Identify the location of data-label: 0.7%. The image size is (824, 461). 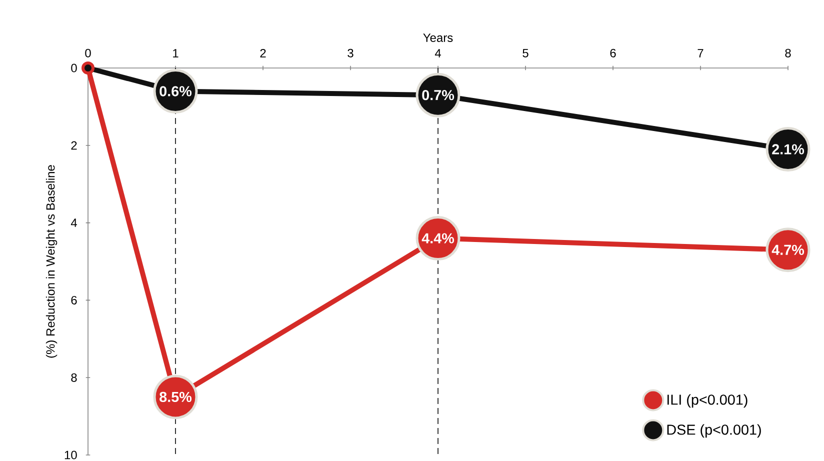
(438, 95).